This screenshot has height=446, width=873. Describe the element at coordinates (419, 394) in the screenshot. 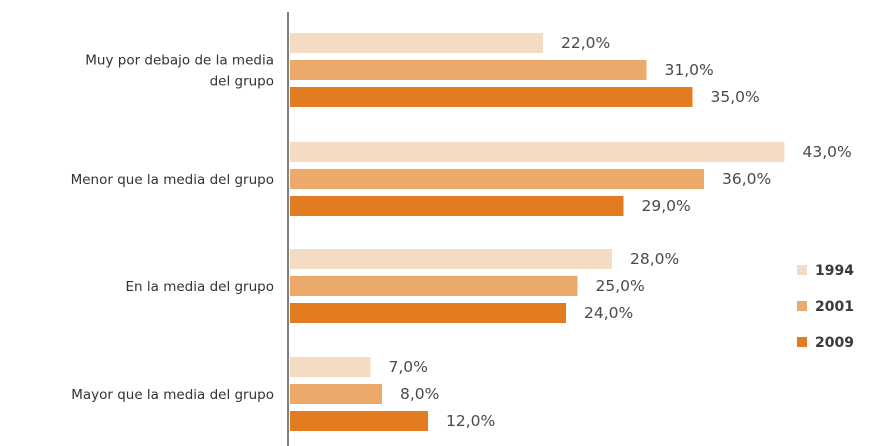

I see `value-label: 8,0%` at that location.